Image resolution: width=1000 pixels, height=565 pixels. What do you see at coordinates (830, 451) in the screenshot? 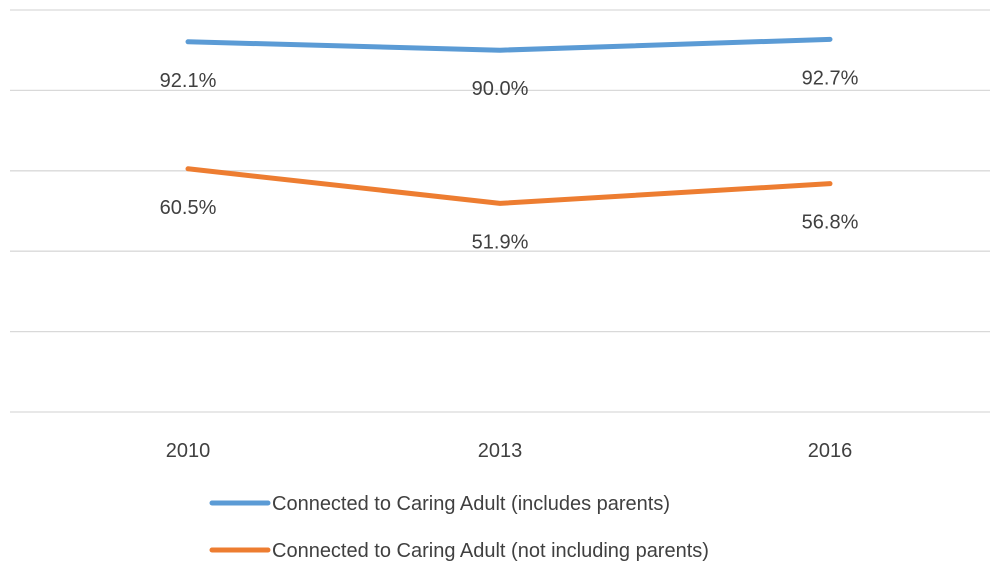
I see `x-tick-label: 2016` at bounding box center [830, 451].